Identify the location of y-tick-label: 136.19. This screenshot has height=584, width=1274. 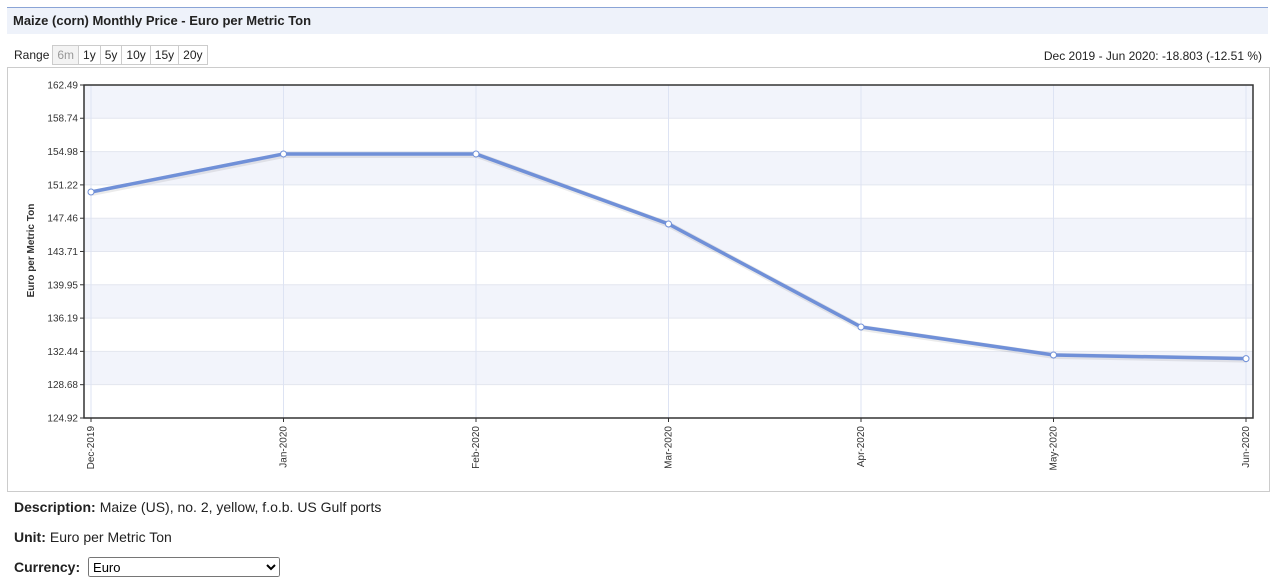
(62, 319).